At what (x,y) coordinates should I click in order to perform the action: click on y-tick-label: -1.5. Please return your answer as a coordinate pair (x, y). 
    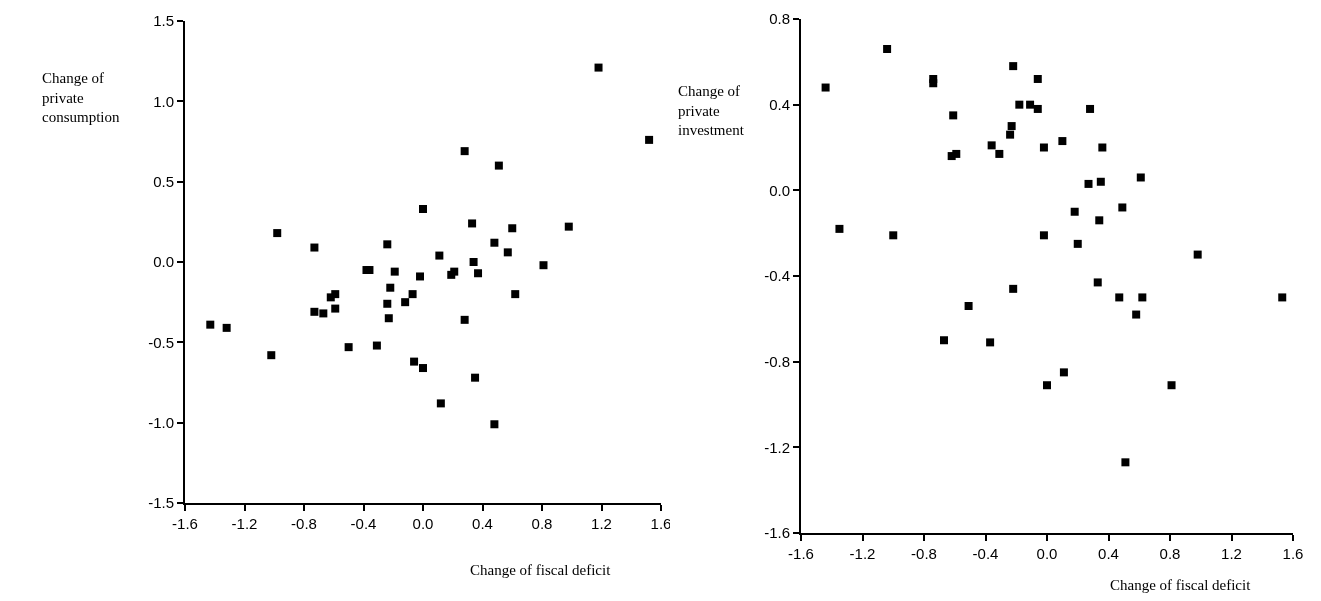
    Looking at the image, I should click on (161, 503).